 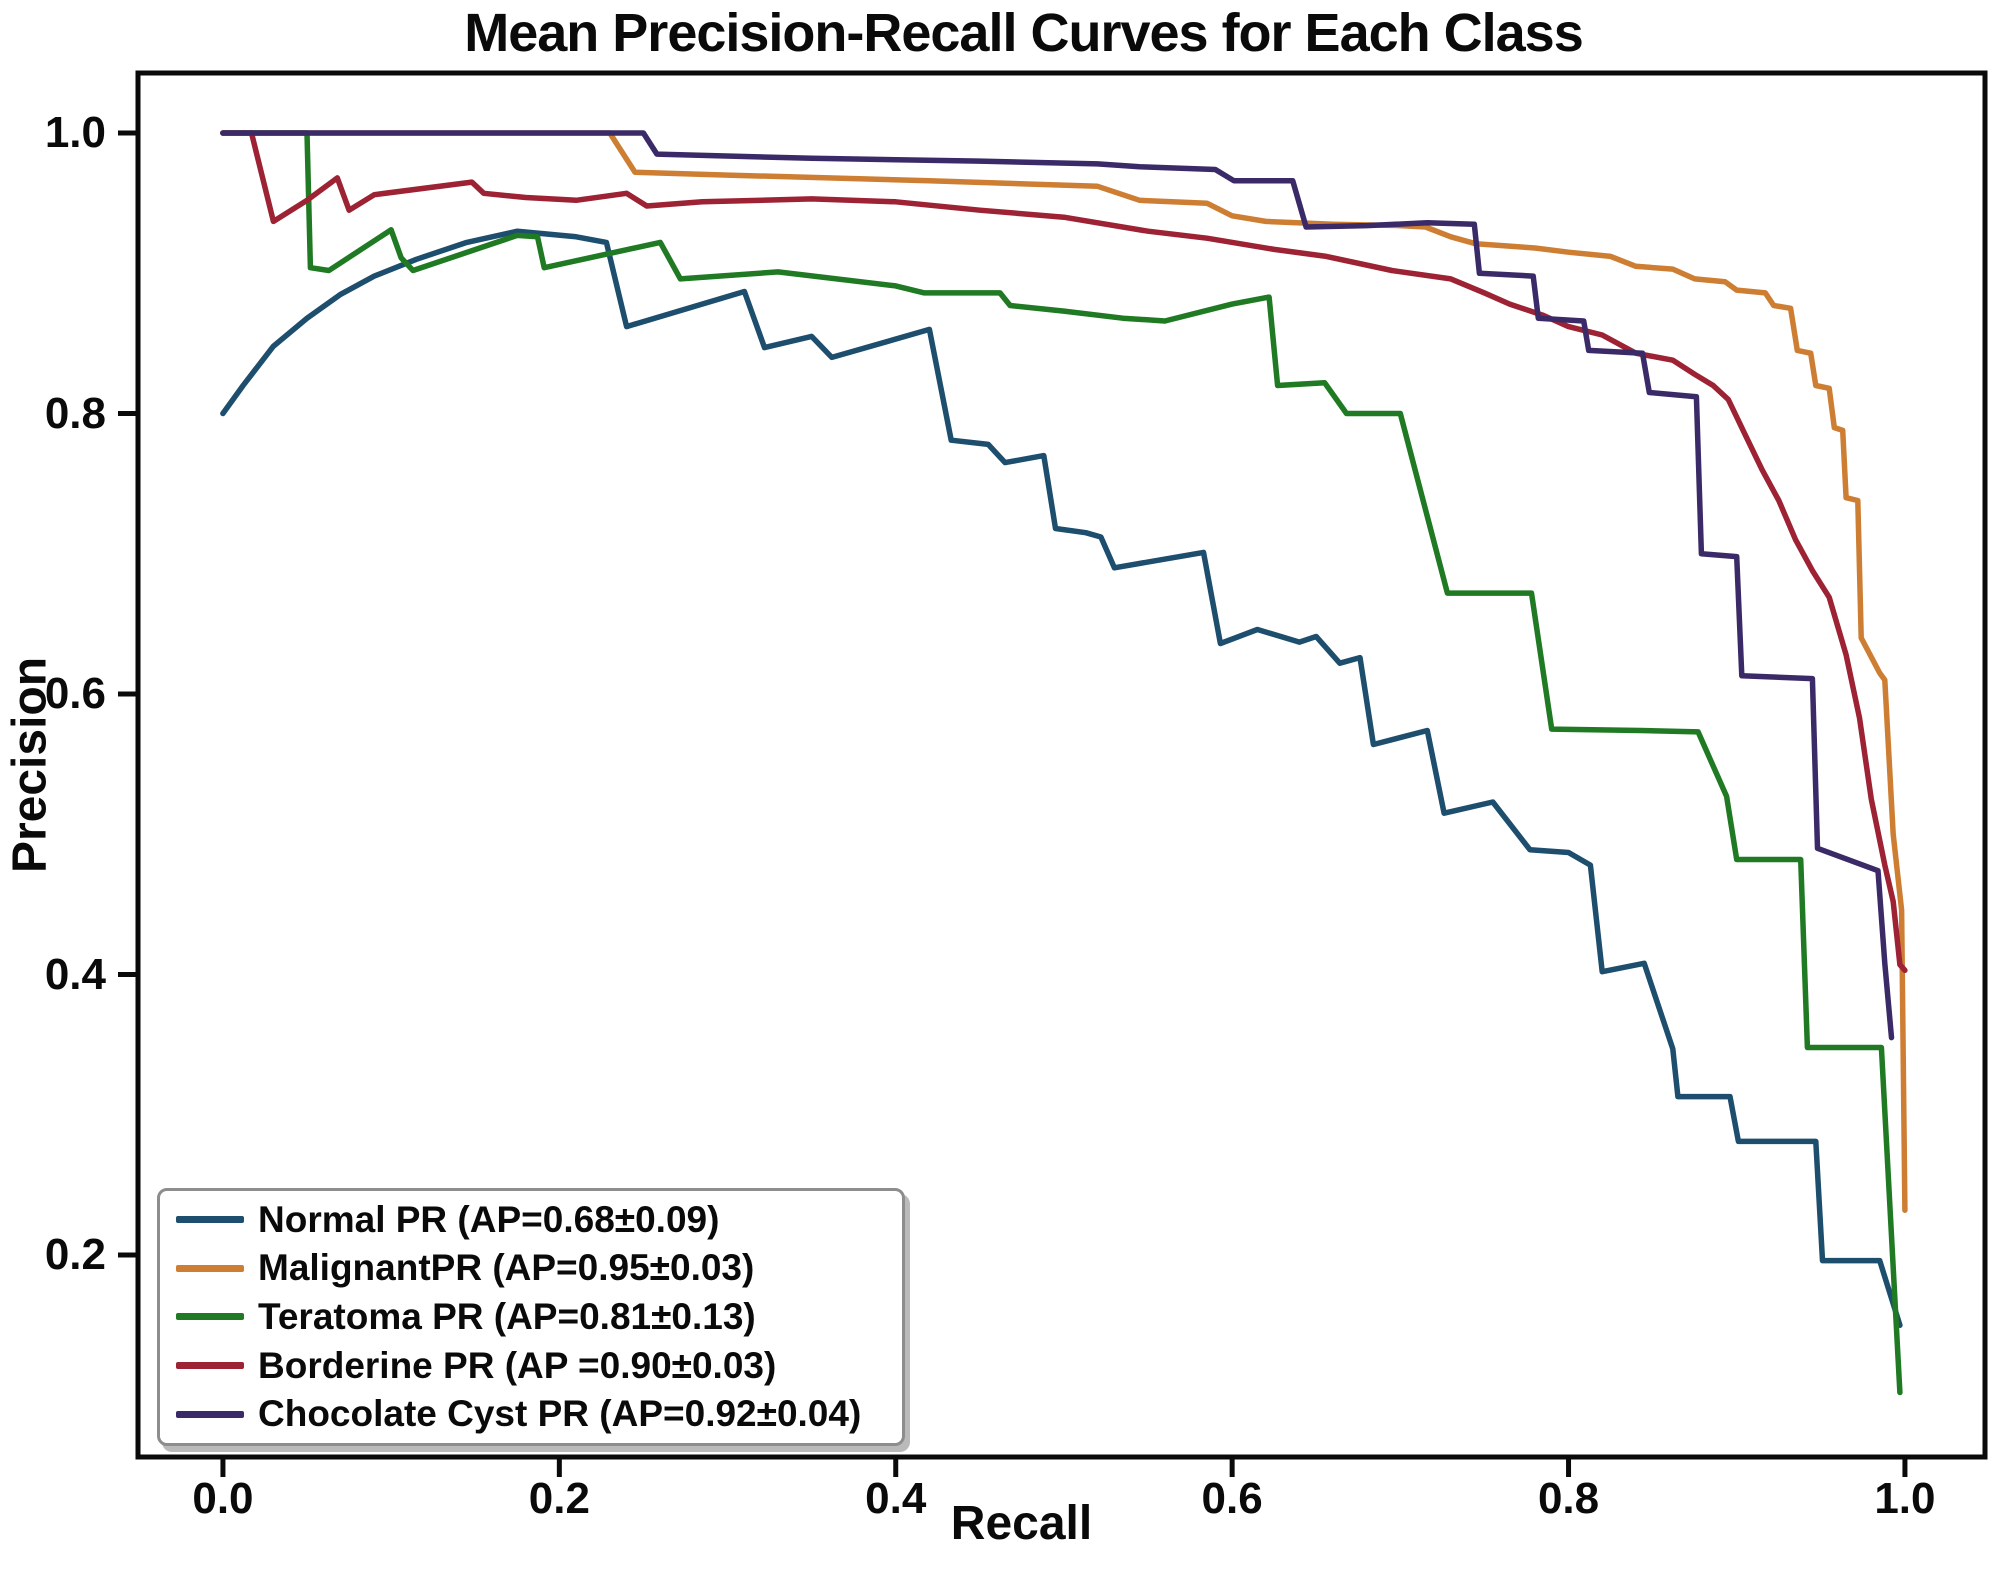 I want to click on y-tick-label: 0.8, so click(x=75, y=413).